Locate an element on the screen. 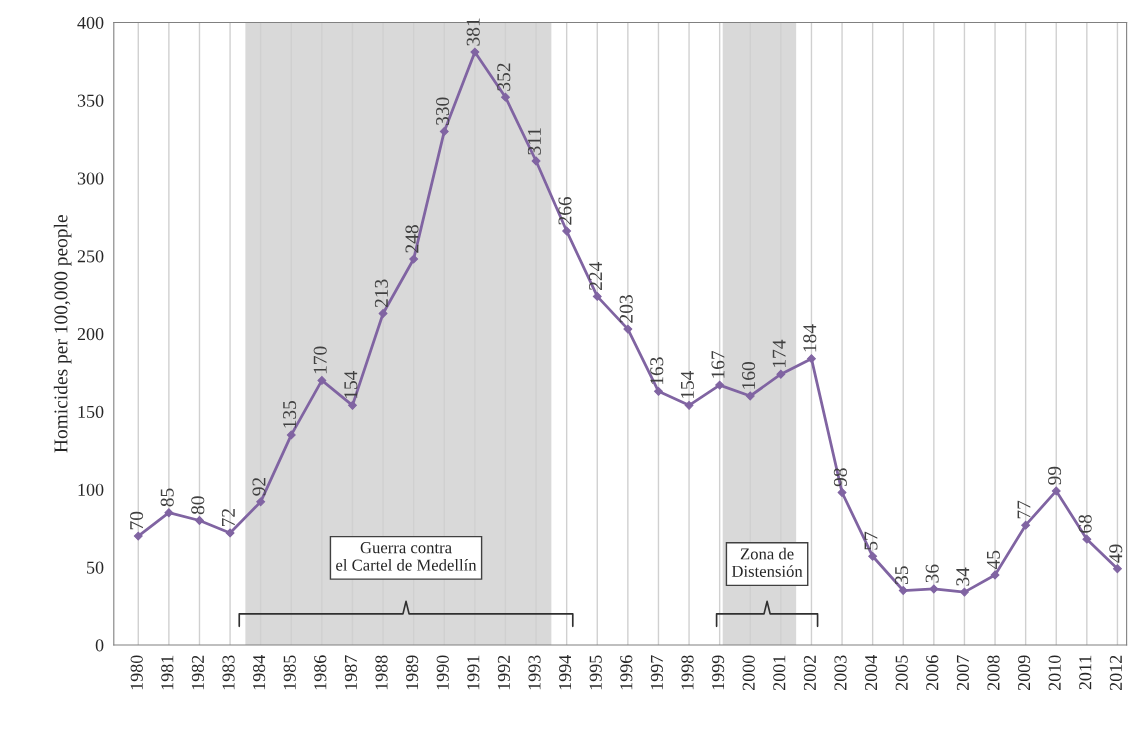 This screenshot has height=750, width=1138. x-tick-label: 1986 is located at coordinates (320, 672).